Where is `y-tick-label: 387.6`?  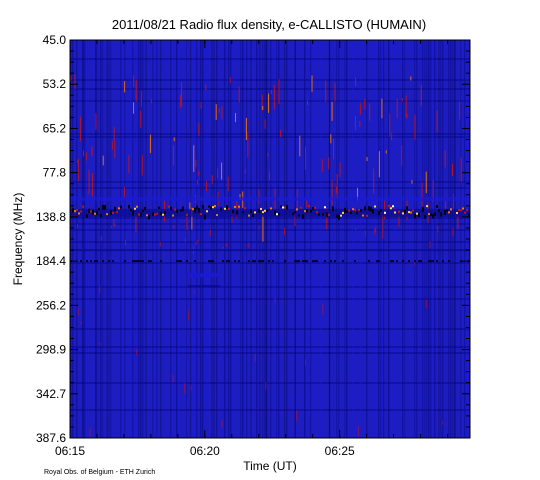 y-tick-label: 387.6 is located at coordinates (51, 438).